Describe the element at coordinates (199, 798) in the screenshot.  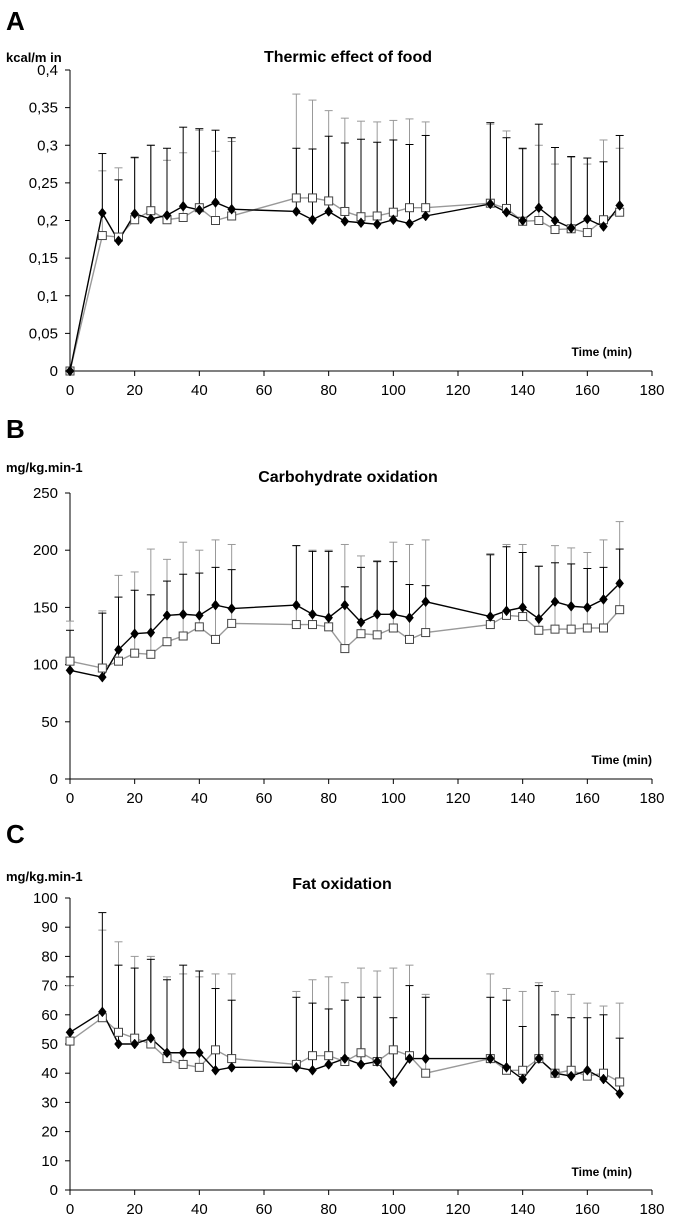
I see `x-tick-label: 40` at that location.